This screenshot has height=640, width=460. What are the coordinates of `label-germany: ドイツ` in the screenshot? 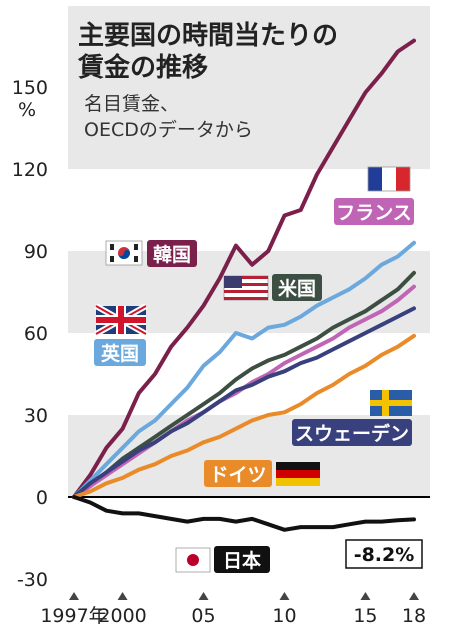 It's located at (238, 473).